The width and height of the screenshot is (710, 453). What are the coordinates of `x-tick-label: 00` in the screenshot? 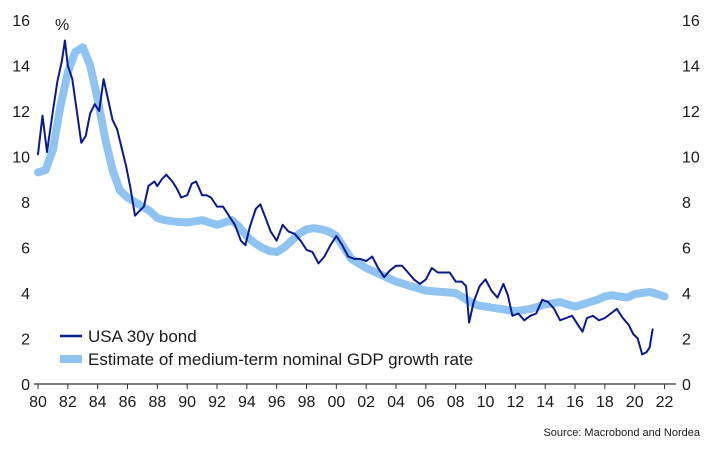 It's located at (336, 402).